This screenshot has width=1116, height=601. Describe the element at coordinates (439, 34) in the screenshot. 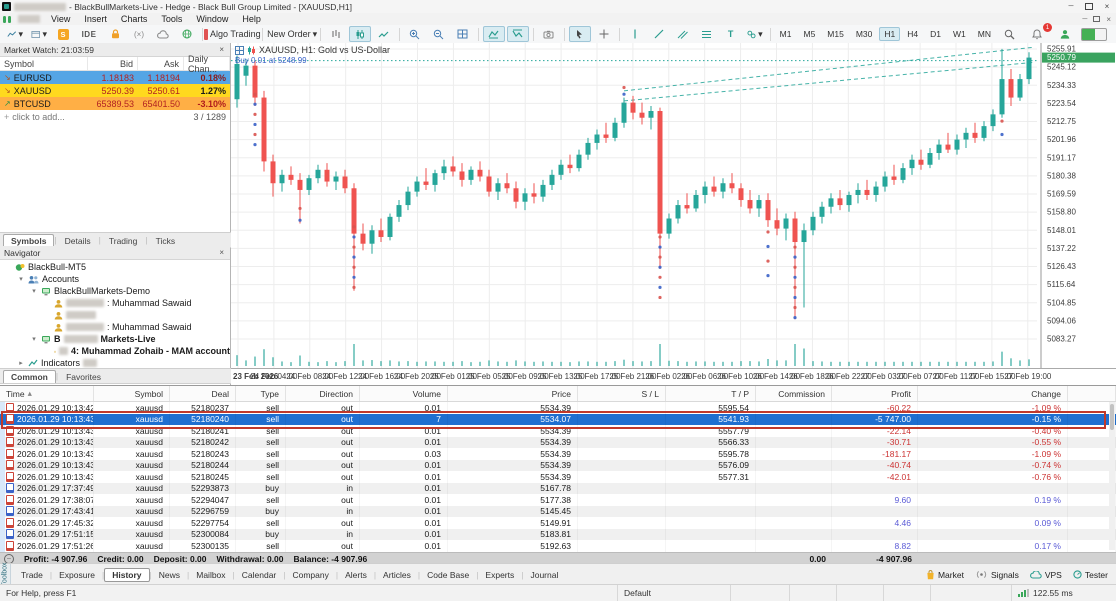

I see `zoom-out-button` at that location.